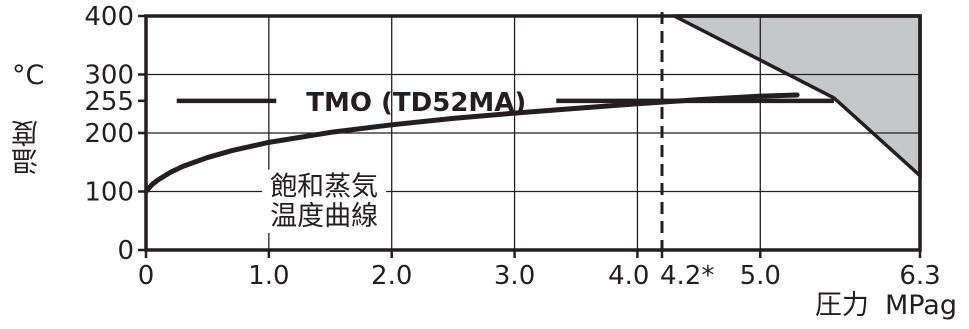 The height and width of the screenshot is (329, 969). Describe the element at coordinates (125, 251) in the screenshot. I see `y-tick-label: 0` at that location.